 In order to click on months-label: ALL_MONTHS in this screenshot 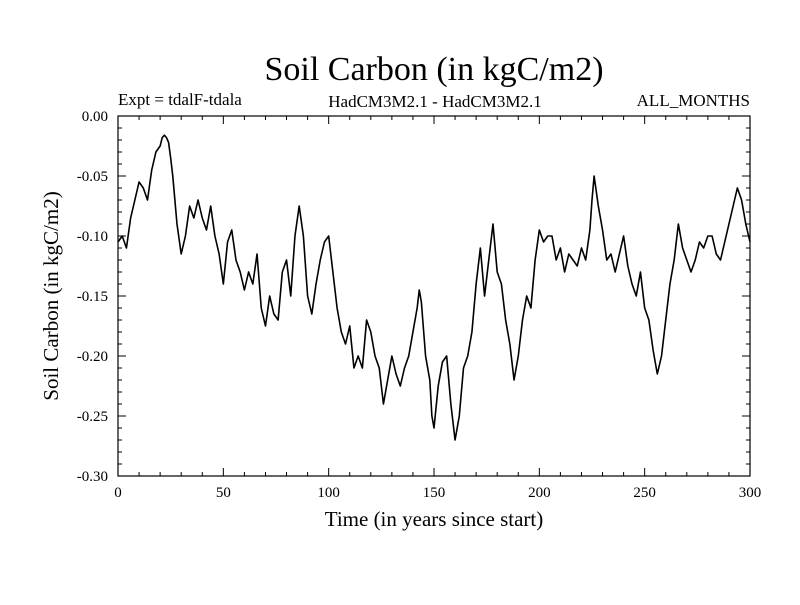, I will do `click(693, 100)`.